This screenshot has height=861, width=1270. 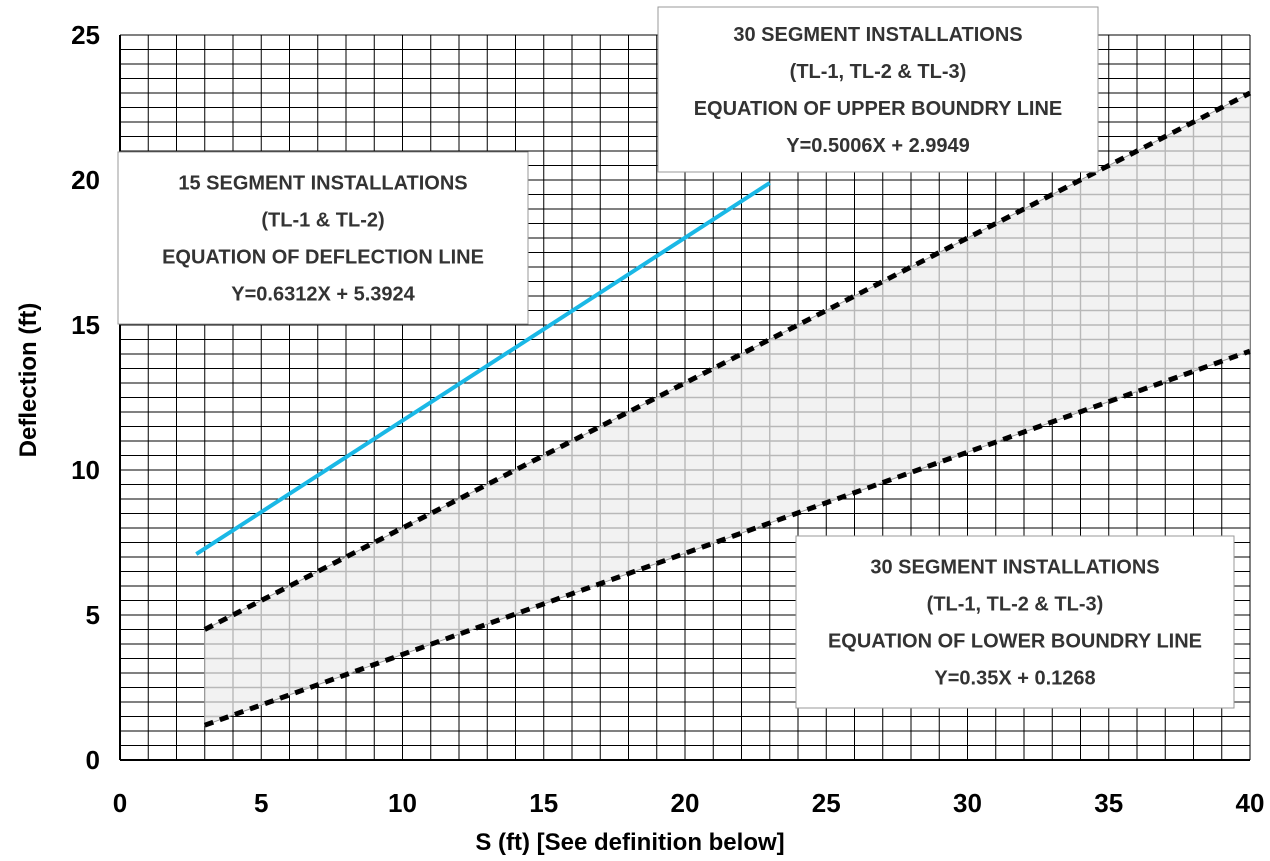 What do you see at coordinates (85, 325) in the screenshot?
I see `y-tick-label: 15` at bounding box center [85, 325].